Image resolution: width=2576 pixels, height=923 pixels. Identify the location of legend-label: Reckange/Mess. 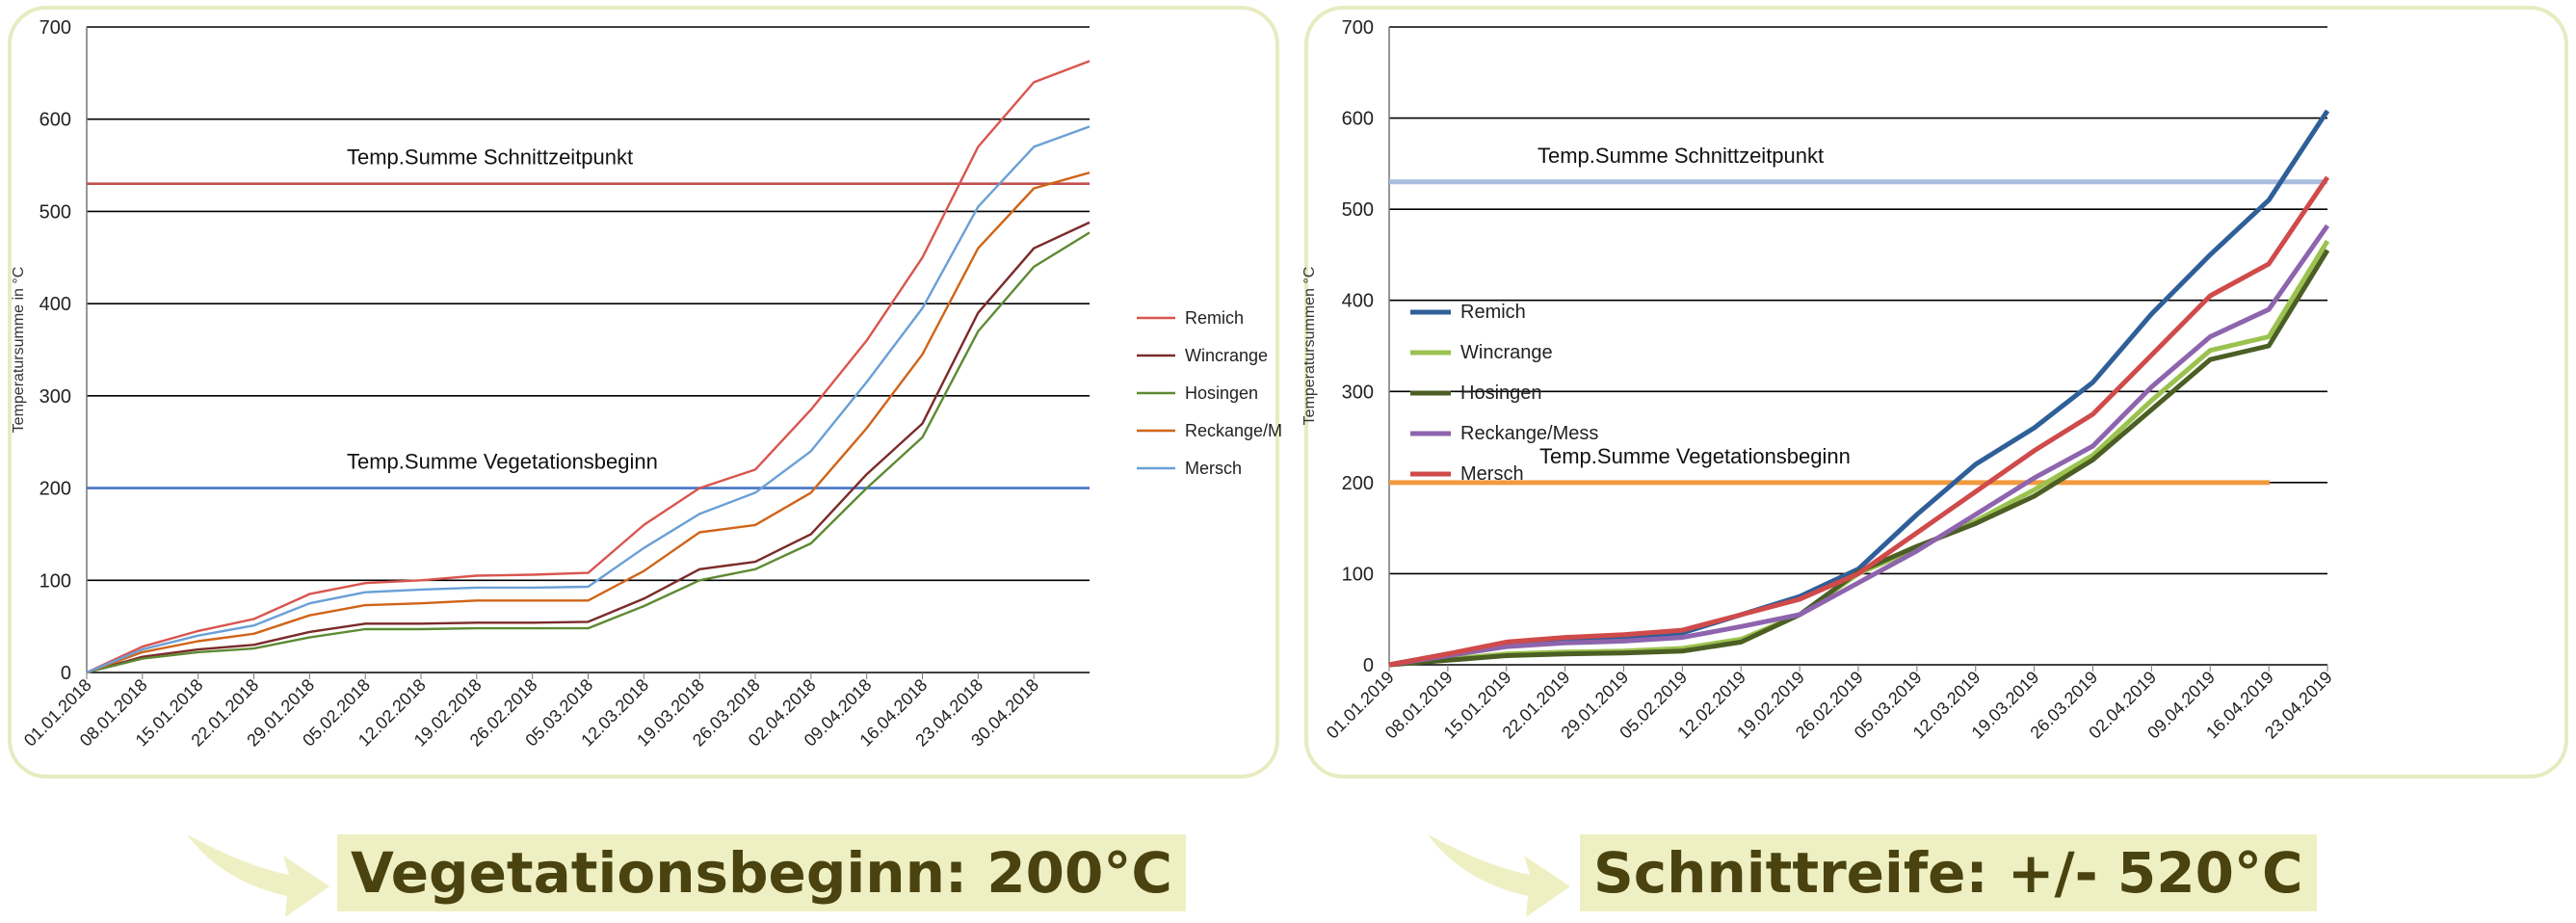
(1529, 433).